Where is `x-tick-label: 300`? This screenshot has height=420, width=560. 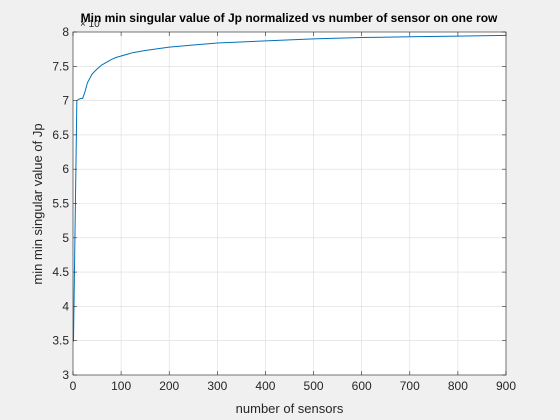 x-tick-label: 300 is located at coordinates (217, 386).